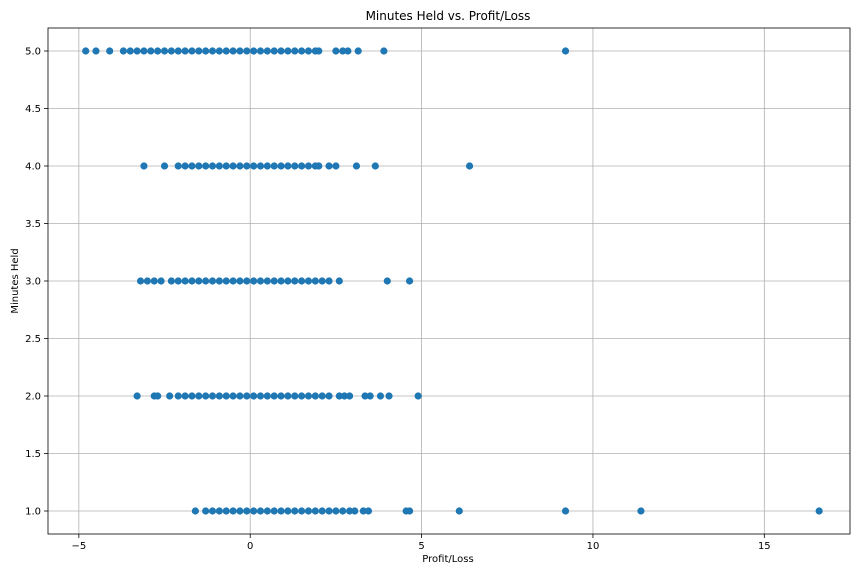 This screenshot has width=864, height=576. I want to click on y-axis-label: Minutes Held, so click(15, 280).